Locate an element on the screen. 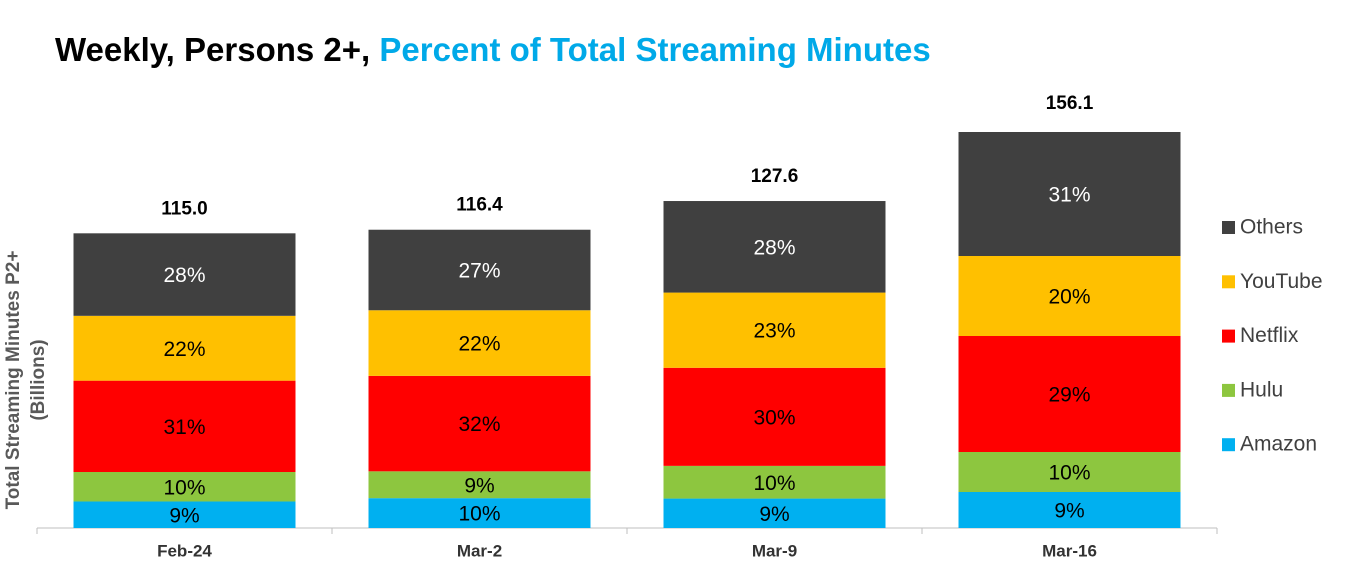  title-highlight: Percent of Total Streaming Minutes is located at coordinates (654, 49).